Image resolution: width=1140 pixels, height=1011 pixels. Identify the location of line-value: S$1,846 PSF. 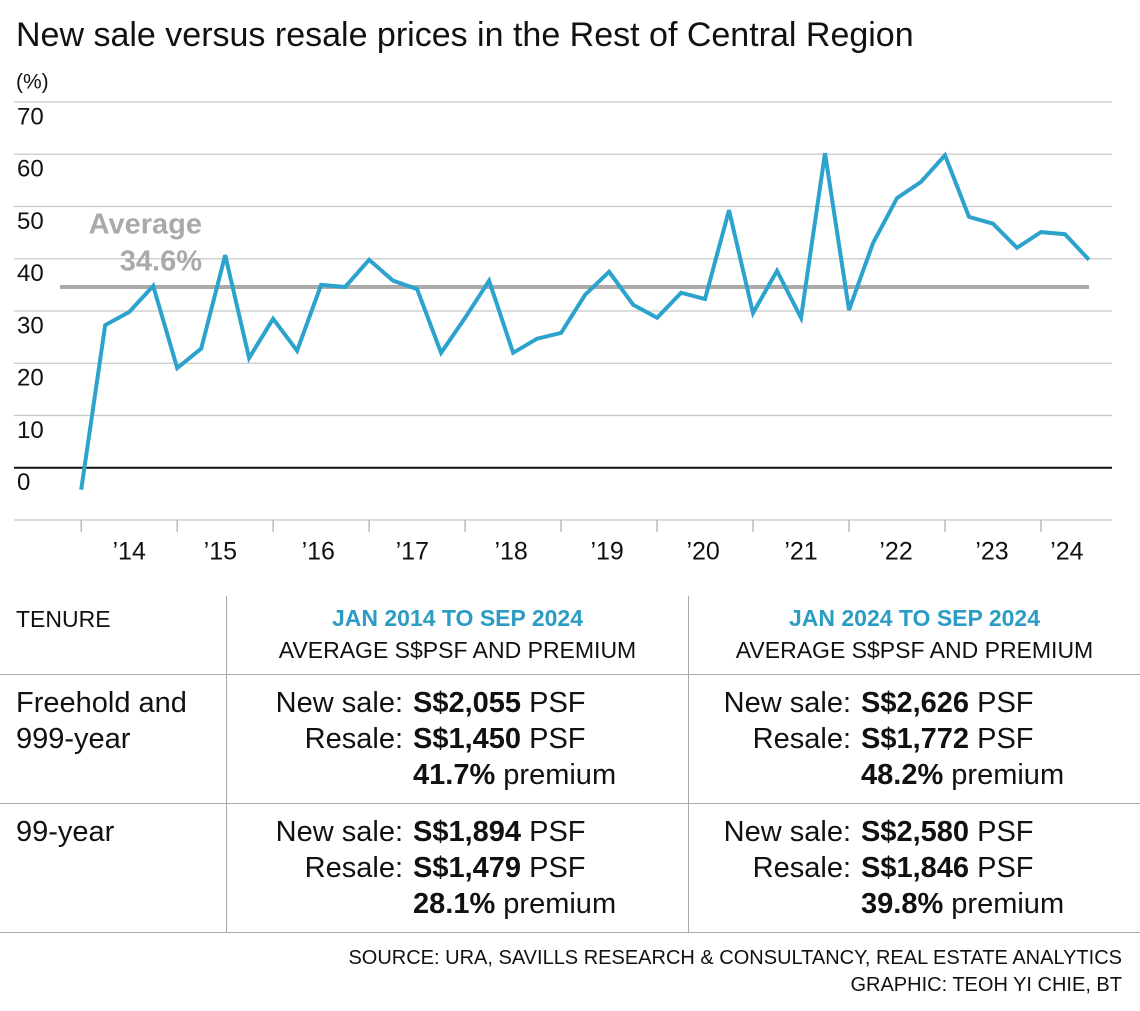
(1000, 868).